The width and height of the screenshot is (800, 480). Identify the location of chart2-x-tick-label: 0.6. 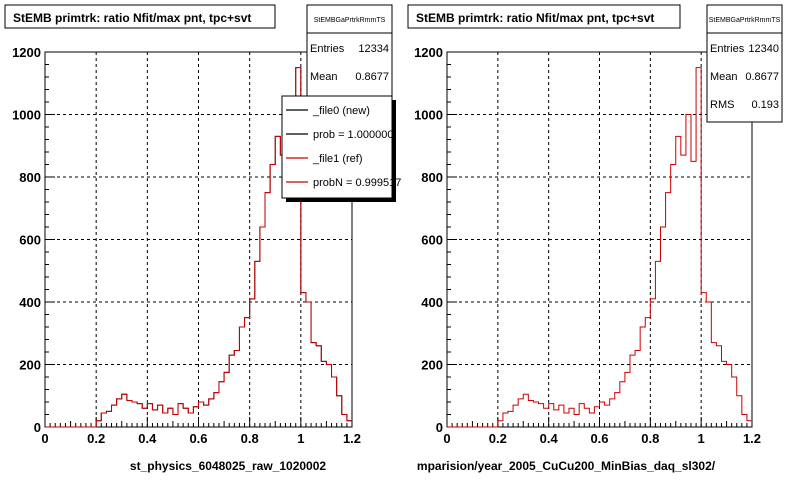
(599, 438).